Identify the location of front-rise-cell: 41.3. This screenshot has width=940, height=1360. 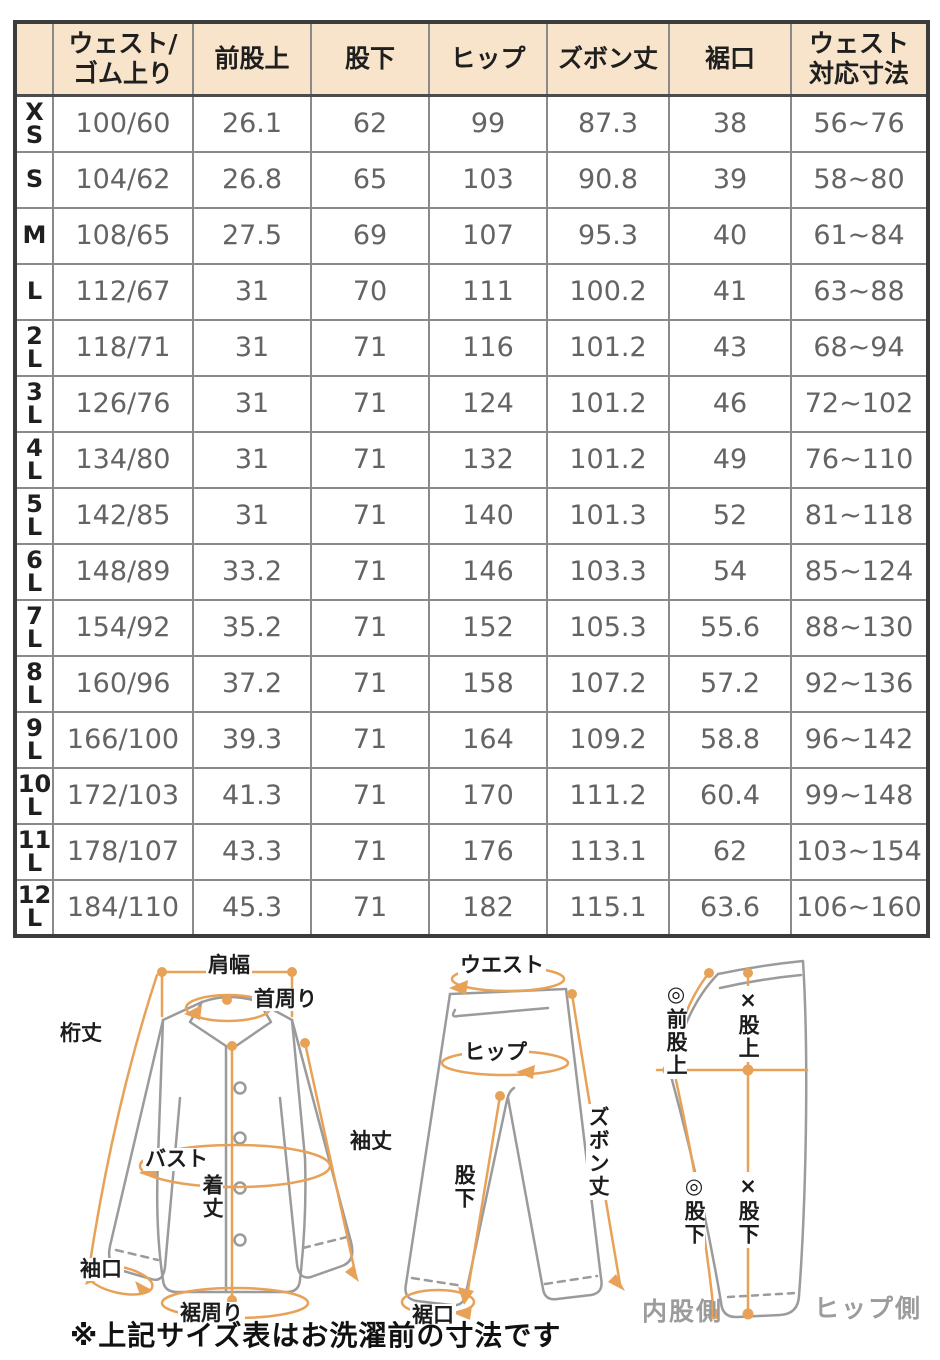
(252, 795).